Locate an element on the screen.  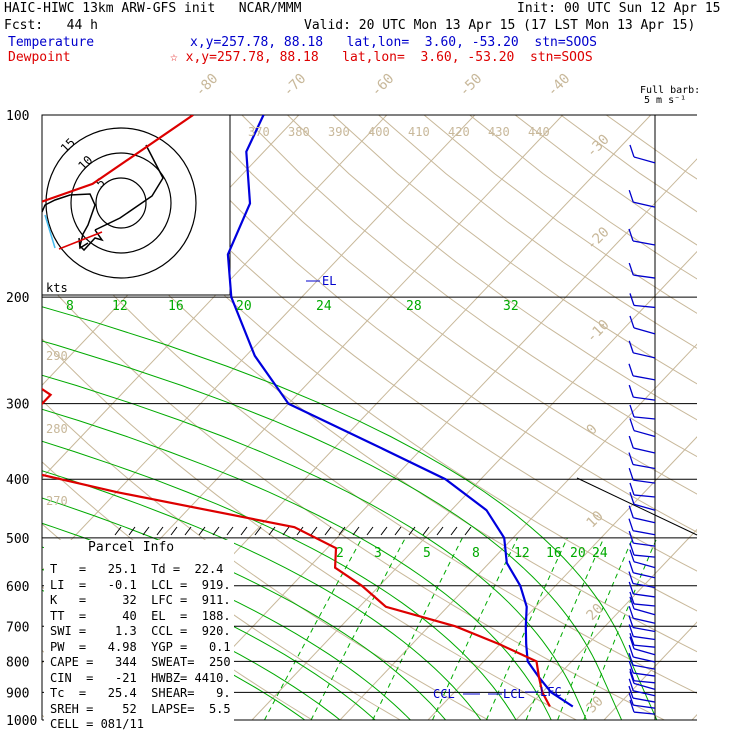
pressure-label: 300 is located at coordinates (17, 405).